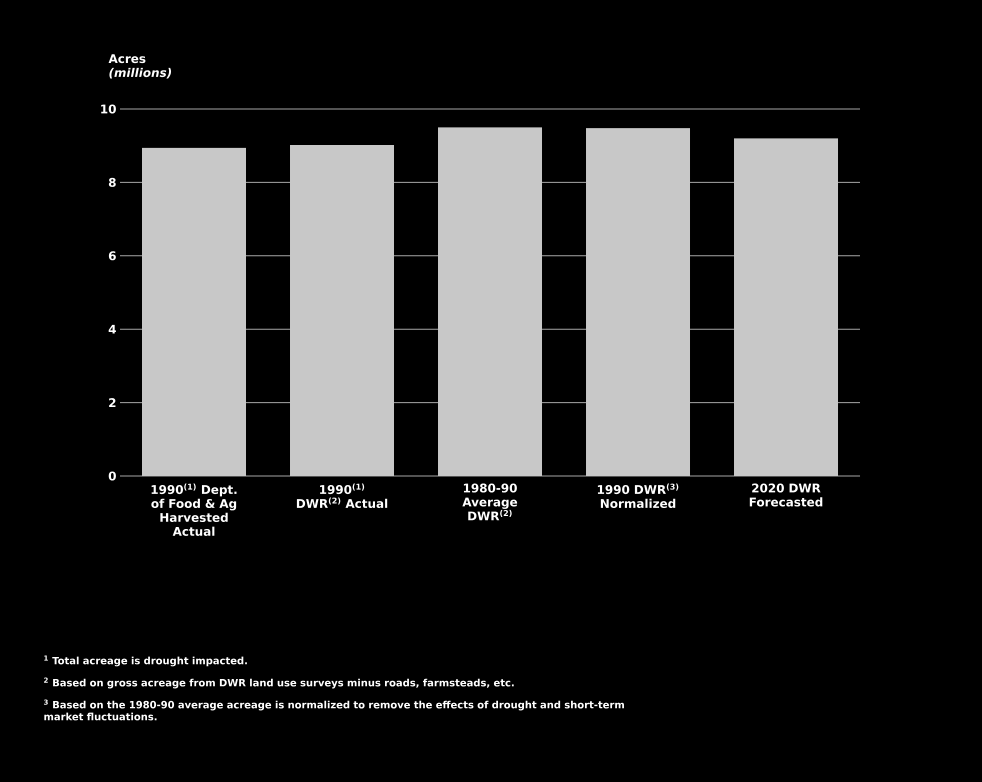 The height and width of the screenshot is (782, 982). What do you see at coordinates (112, 403) in the screenshot?
I see `y-tick-label: 2` at bounding box center [112, 403].